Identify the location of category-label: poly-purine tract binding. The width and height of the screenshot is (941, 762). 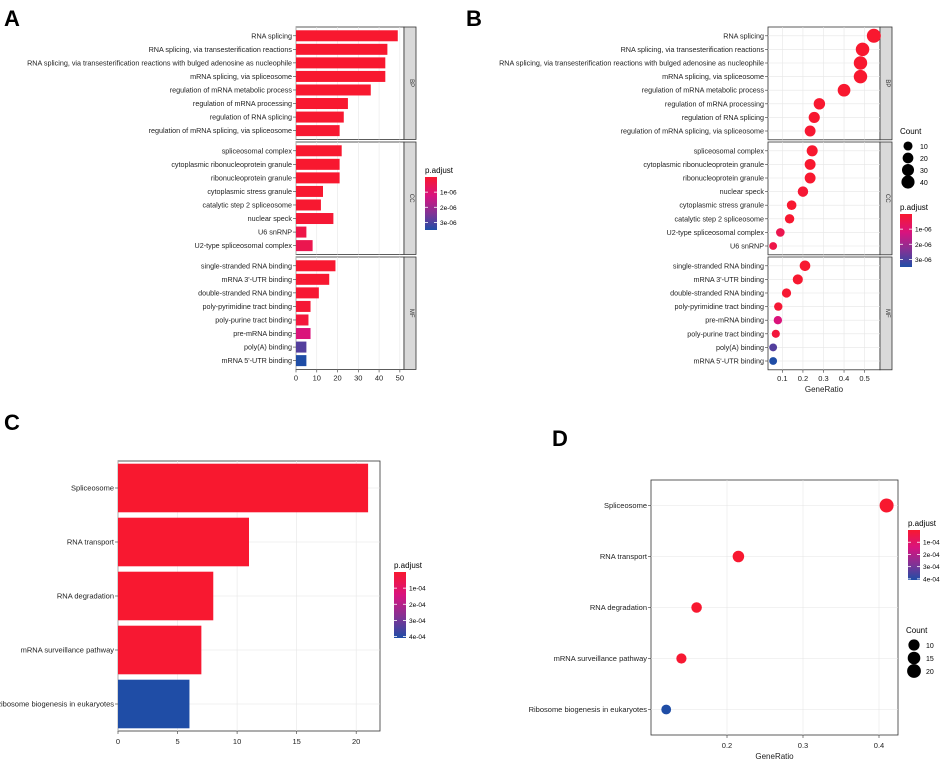
(253, 319).